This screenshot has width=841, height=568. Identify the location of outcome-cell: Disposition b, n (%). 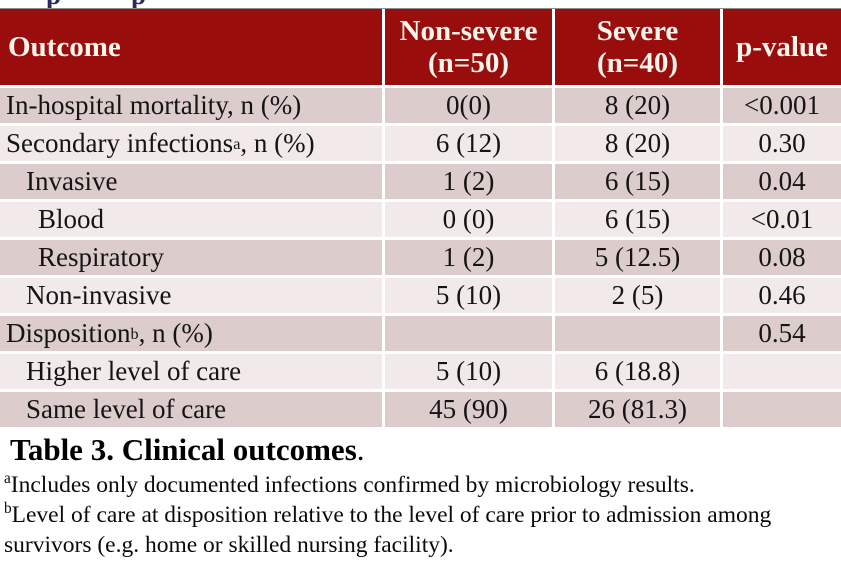
(109, 333).